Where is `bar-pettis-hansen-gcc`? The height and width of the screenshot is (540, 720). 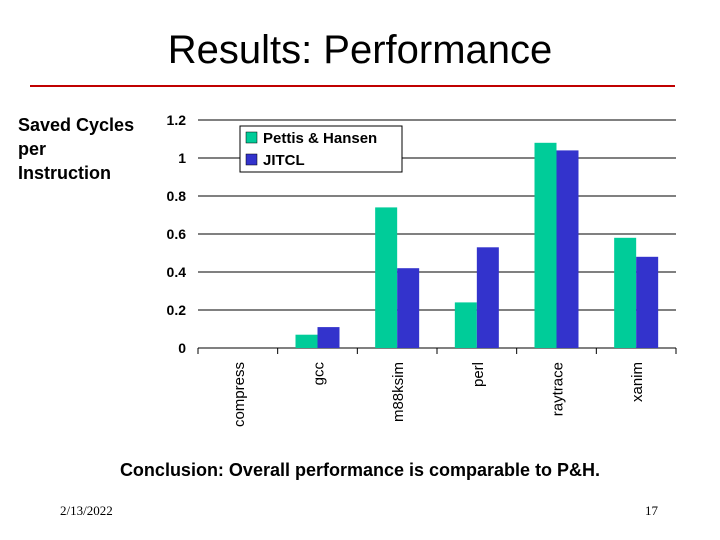
bar-pettis-hansen-gcc is located at coordinates (306, 341).